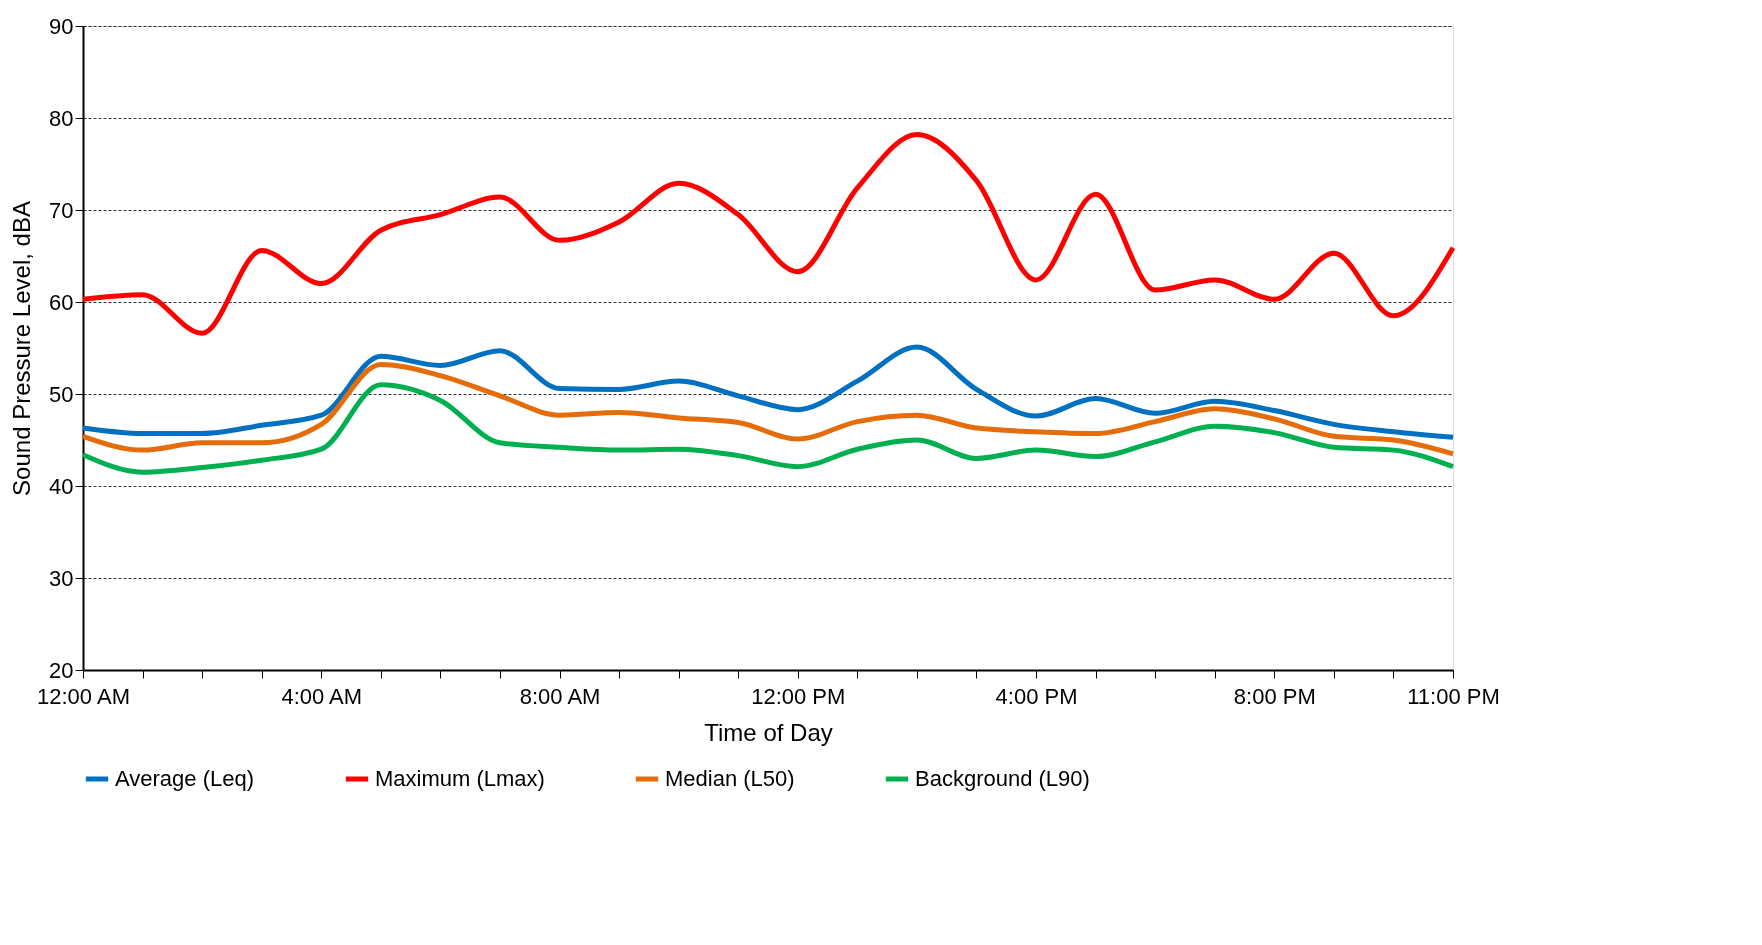 The height and width of the screenshot is (945, 1762). I want to click on y-tick-label: 70, so click(61, 210).